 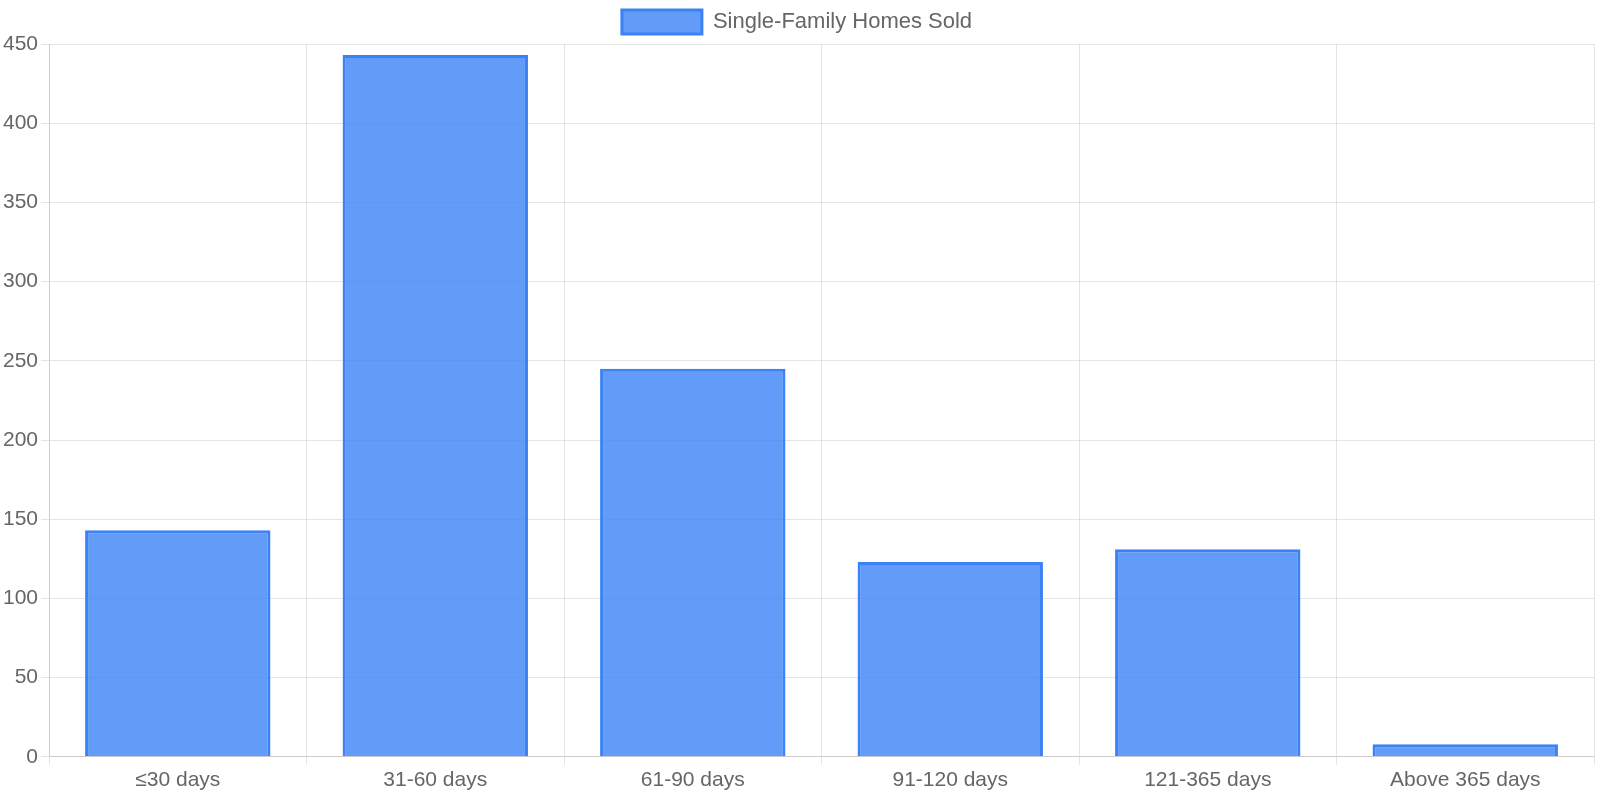 What do you see at coordinates (842, 21) in the screenshot?
I see `legend-label: Single-Family Homes Sold` at bounding box center [842, 21].